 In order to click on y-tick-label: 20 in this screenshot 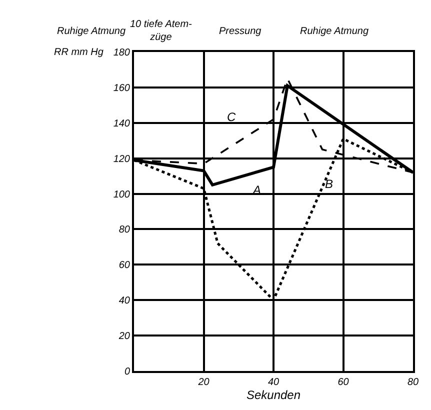, I will do `click(124, 336)`.